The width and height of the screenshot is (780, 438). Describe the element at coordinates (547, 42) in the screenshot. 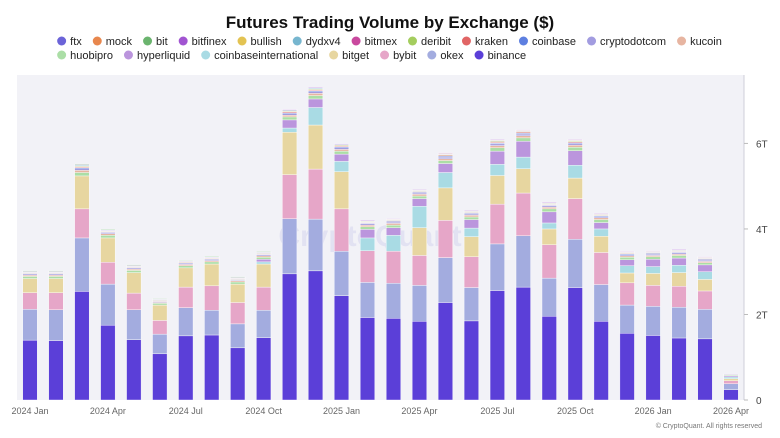

I see `legend-item-coinbase: coinbase` at that location.